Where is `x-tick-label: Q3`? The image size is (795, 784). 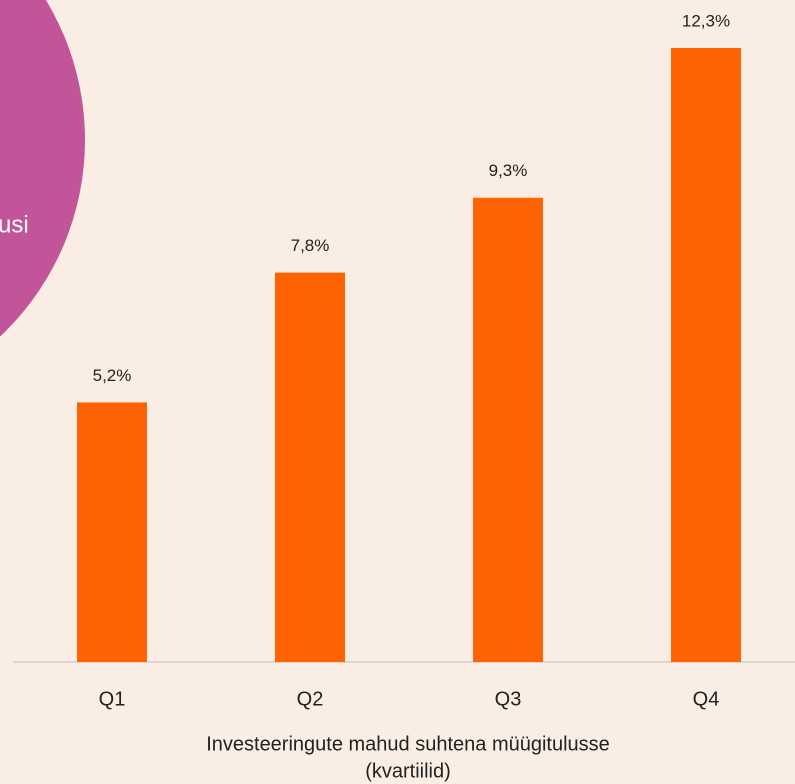 x-tick-label: Q3 is located at coordinates (508, 699).